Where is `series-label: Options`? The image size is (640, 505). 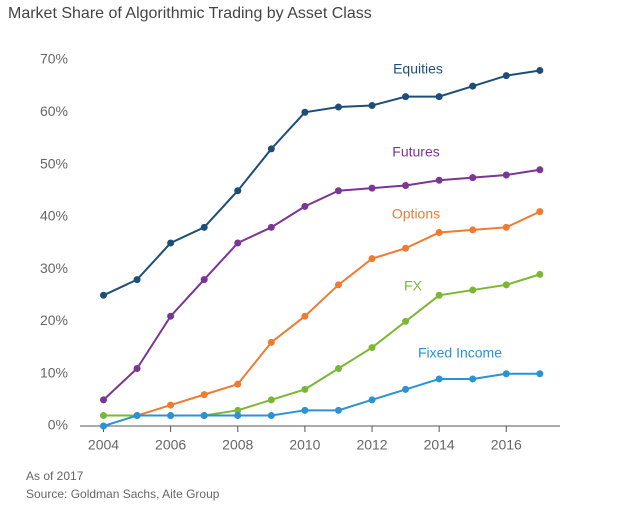 series-label: Options is located at coordinates (416, 214).